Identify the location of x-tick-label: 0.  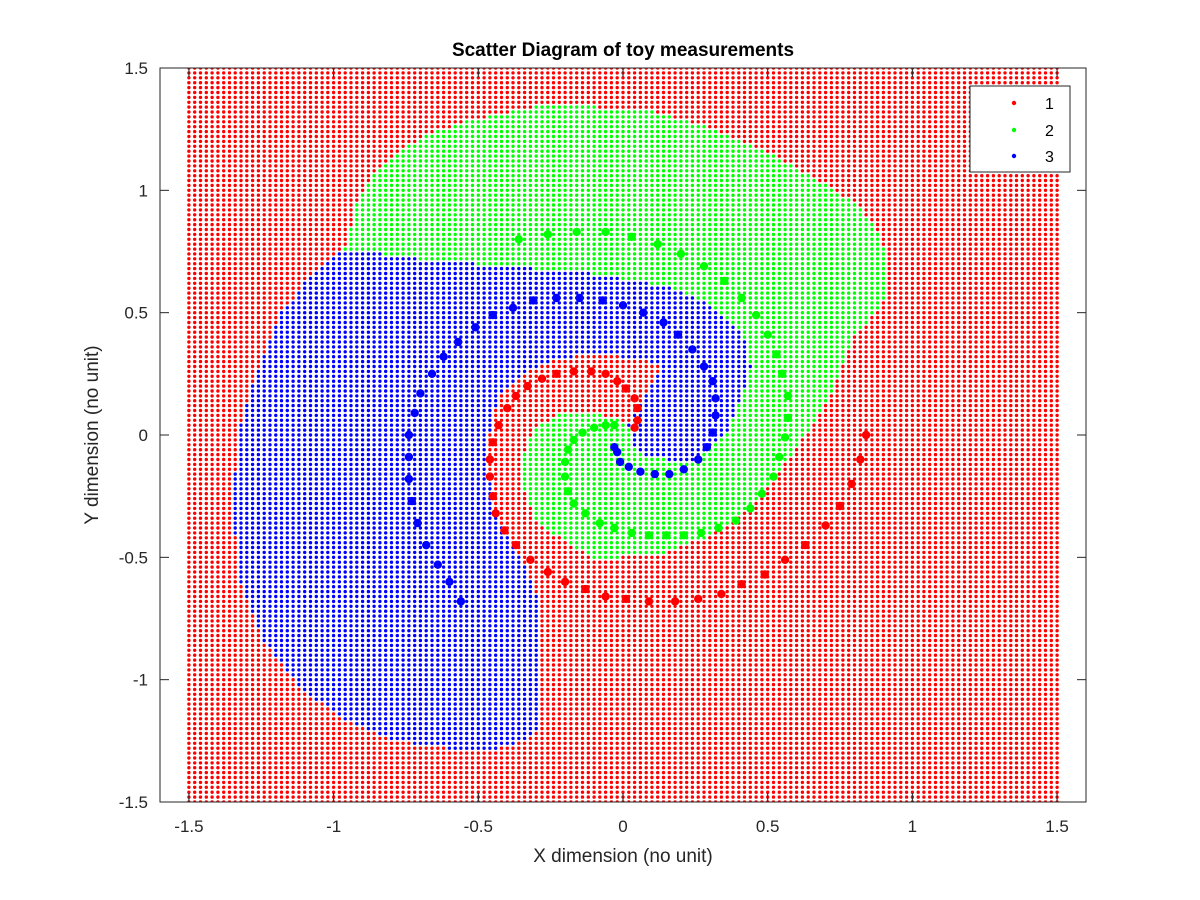
(622, 826).